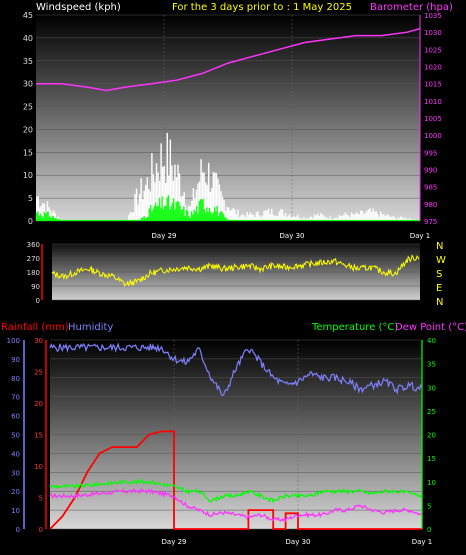 This screenshot has width=466, height=555. I want to click on direction-tick-label: 0, so click(38, 301).